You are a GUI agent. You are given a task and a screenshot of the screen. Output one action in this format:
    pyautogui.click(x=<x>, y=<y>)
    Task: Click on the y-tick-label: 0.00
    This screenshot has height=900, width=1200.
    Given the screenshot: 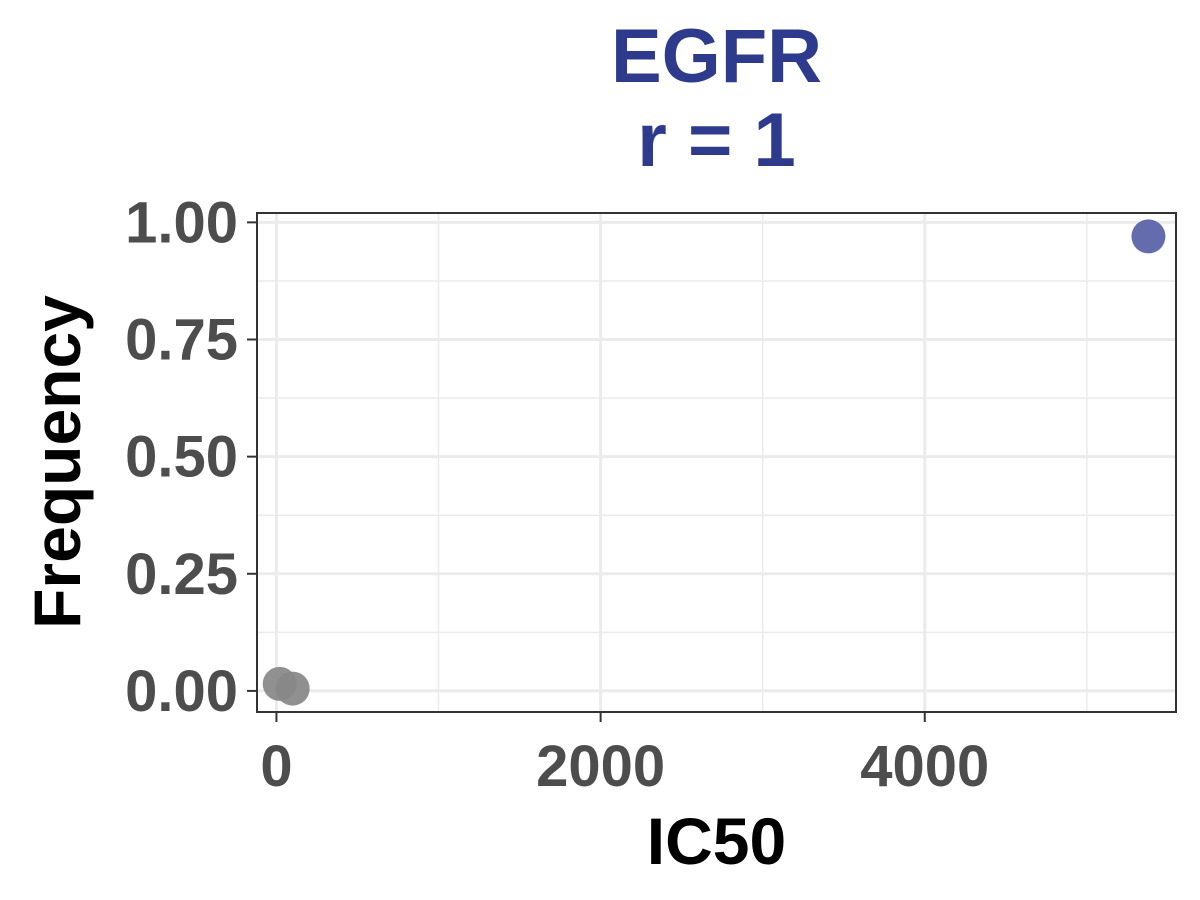 What is the action you would take?
    pyautogui.click(x=181, y=691)
    